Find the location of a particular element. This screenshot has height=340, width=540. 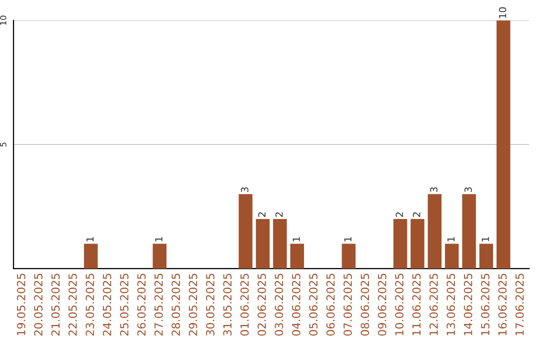

x-tick-label: 02.06.2025 is located at coordinates (262, 305).